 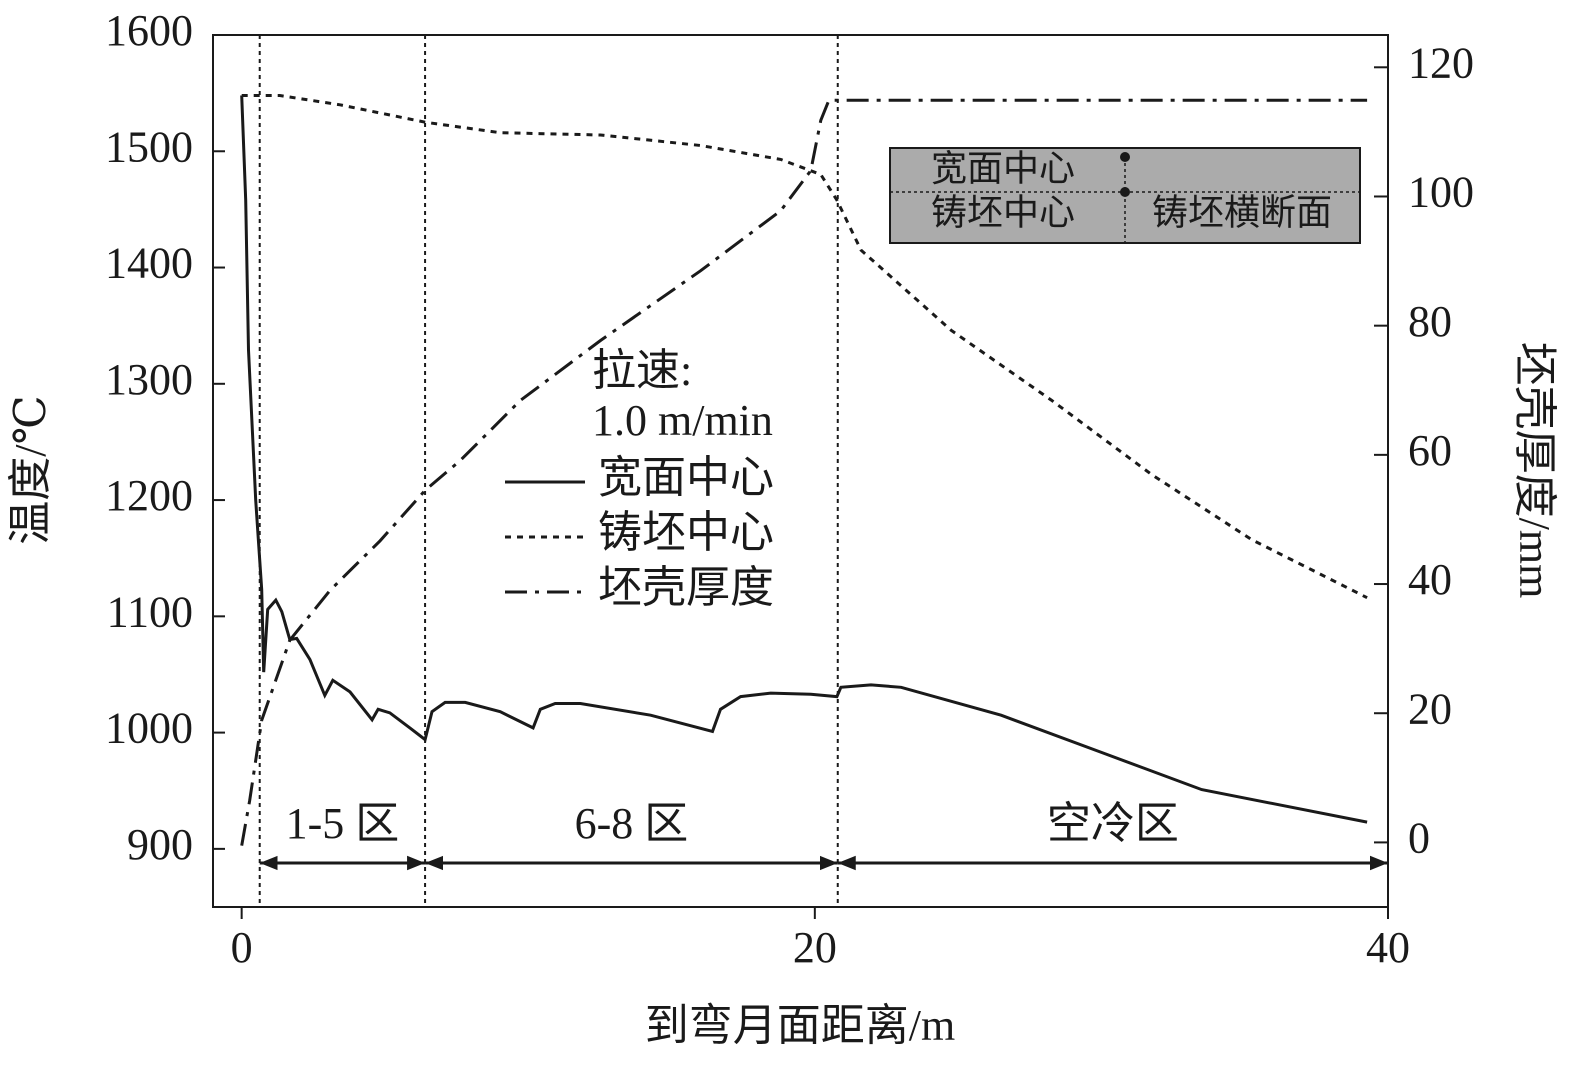 What do you see at coordinates (160, 844) in the screenshot?
I see `y-tick-label: 900` at bounding box center [160, 844].